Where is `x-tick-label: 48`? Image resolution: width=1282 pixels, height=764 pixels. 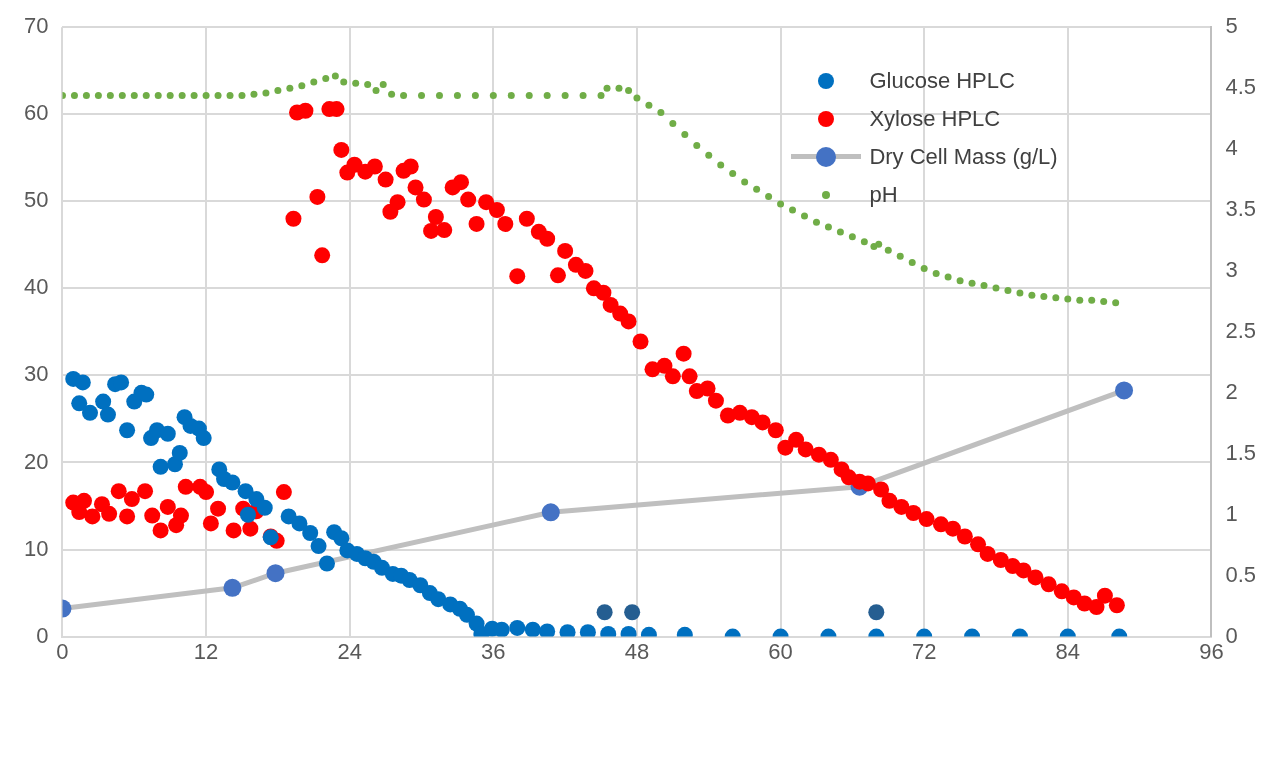
x-tick-label: 48 is located at coordinates (637, 651).